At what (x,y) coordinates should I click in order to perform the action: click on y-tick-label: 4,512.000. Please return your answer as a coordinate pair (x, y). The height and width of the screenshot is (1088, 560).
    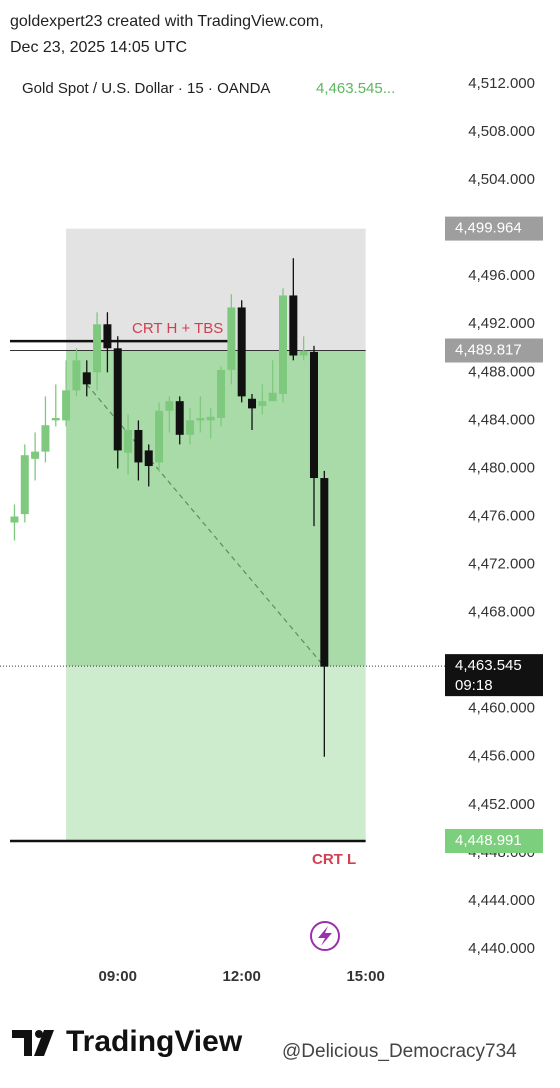
    Looking at the image, I should click on (501, 83).